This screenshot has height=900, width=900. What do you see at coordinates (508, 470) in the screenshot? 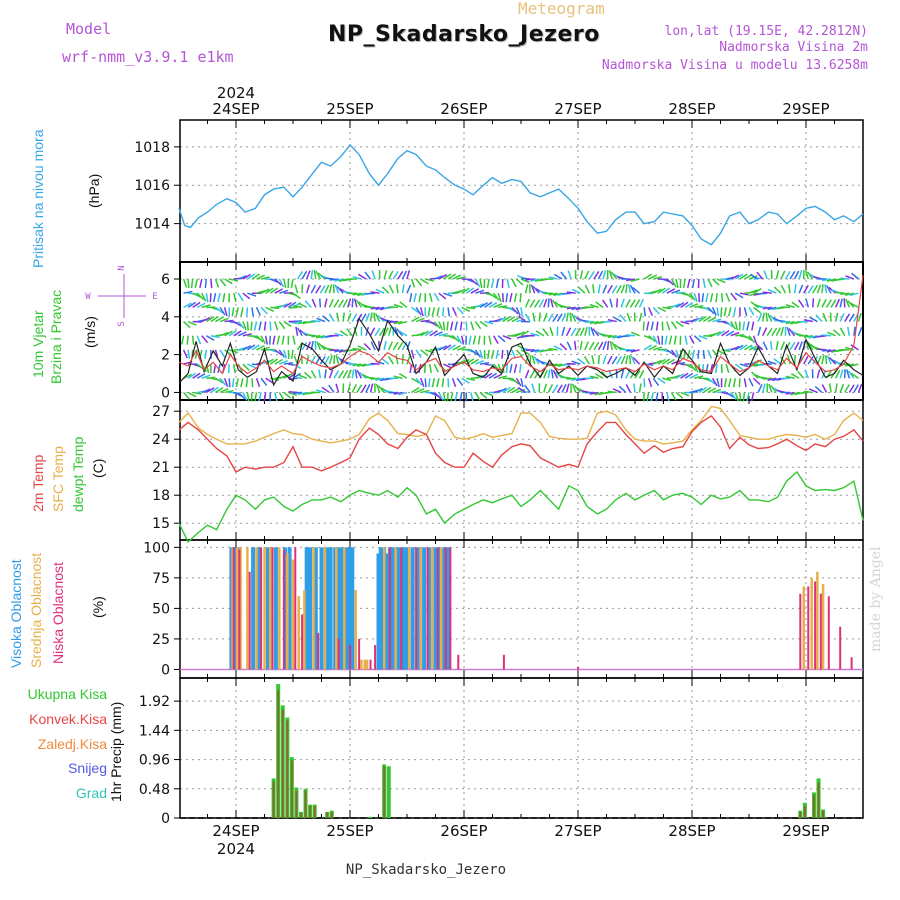
I see `panel-temperature: 15 18 21 24 27` at bounding box center [508, 470].